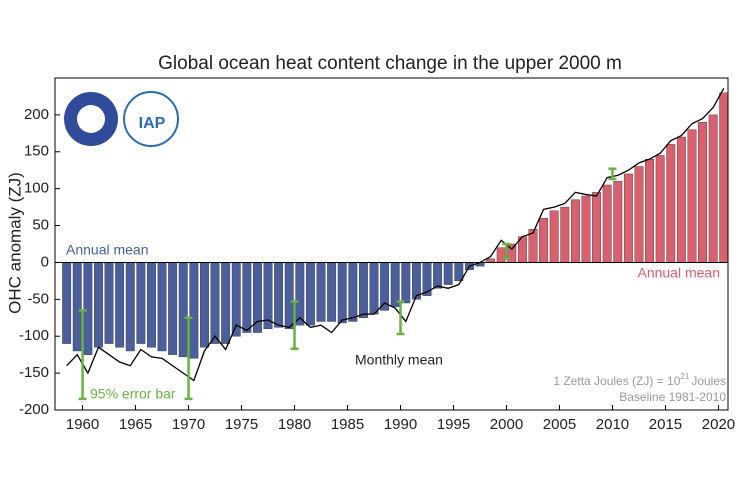  Describe the element at coordinates (14, 243) in the screenshot. I see `y-axis-label: OHC anomaly (ZJ)` at that location.